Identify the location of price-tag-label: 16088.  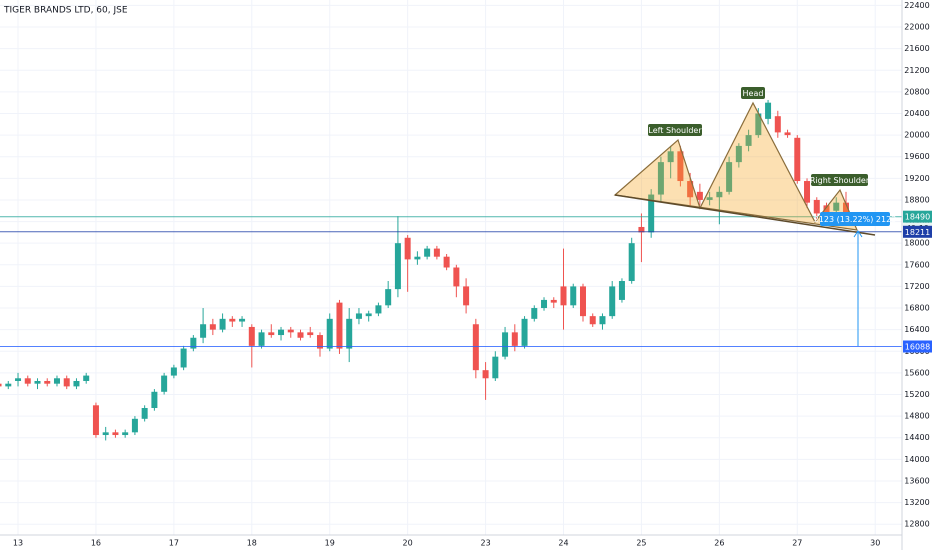
(917, 347).